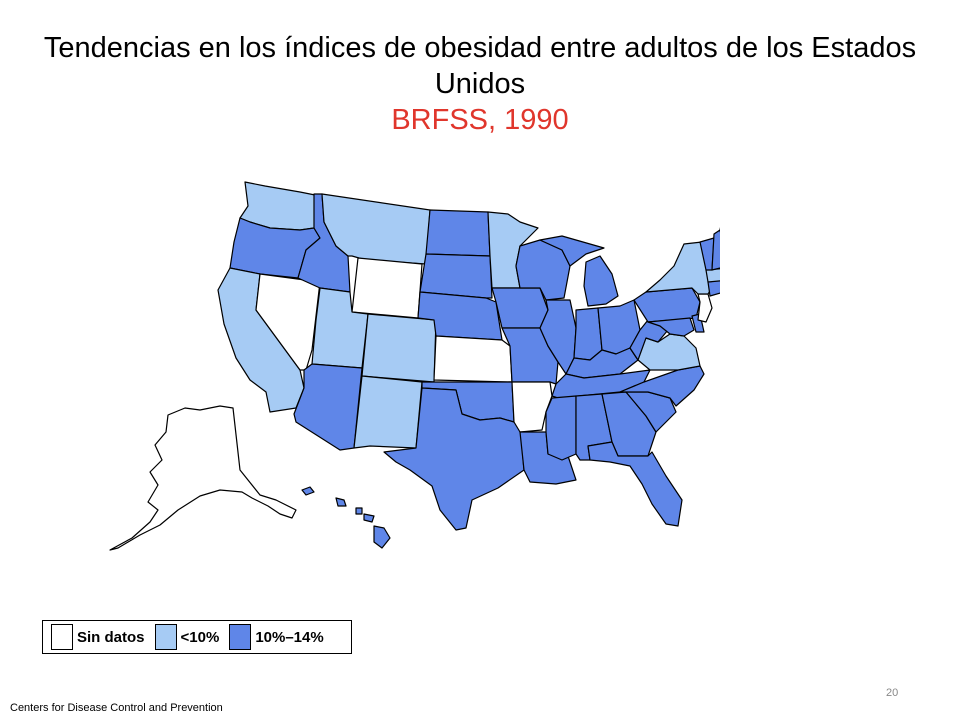 The image size is (960, 720). What do you see at coordinates (200, 637) in the screenshot?
I see `legend-label-lt10: <10%` at bounding box center [200, 637].